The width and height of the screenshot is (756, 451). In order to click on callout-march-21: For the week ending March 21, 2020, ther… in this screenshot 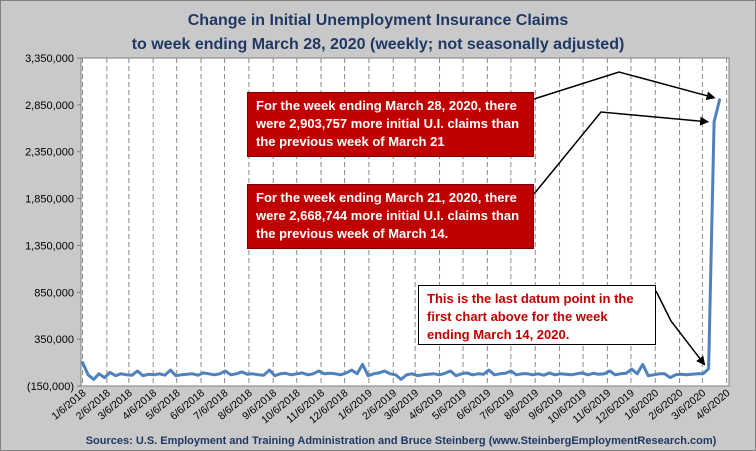, I will do `click(390, 216)`.